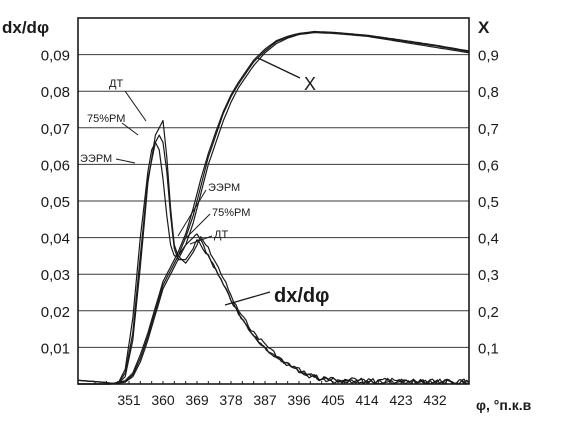 Image resolution: width=571 pixels, height=421 pixels. What do you see at coordinates (247, 298) in the screenshot?
I see `leader-rate-curve` at bounding box center [247, 298].